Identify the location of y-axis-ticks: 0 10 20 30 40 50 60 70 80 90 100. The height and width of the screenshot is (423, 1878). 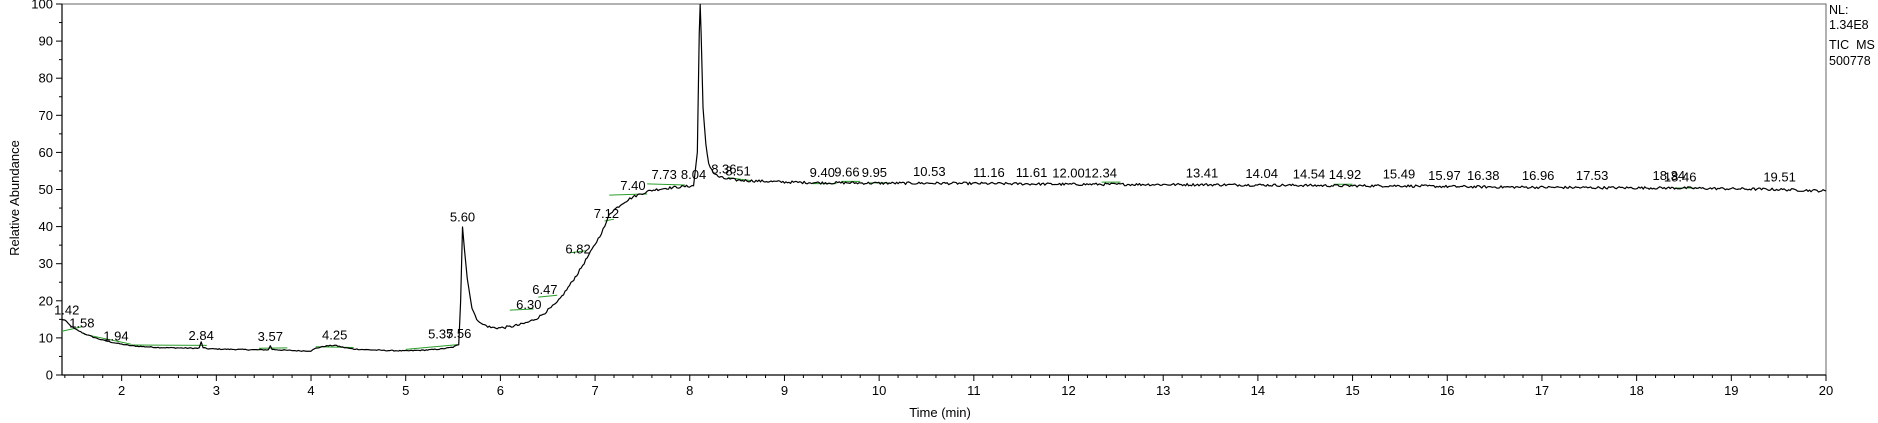
(46, 191).